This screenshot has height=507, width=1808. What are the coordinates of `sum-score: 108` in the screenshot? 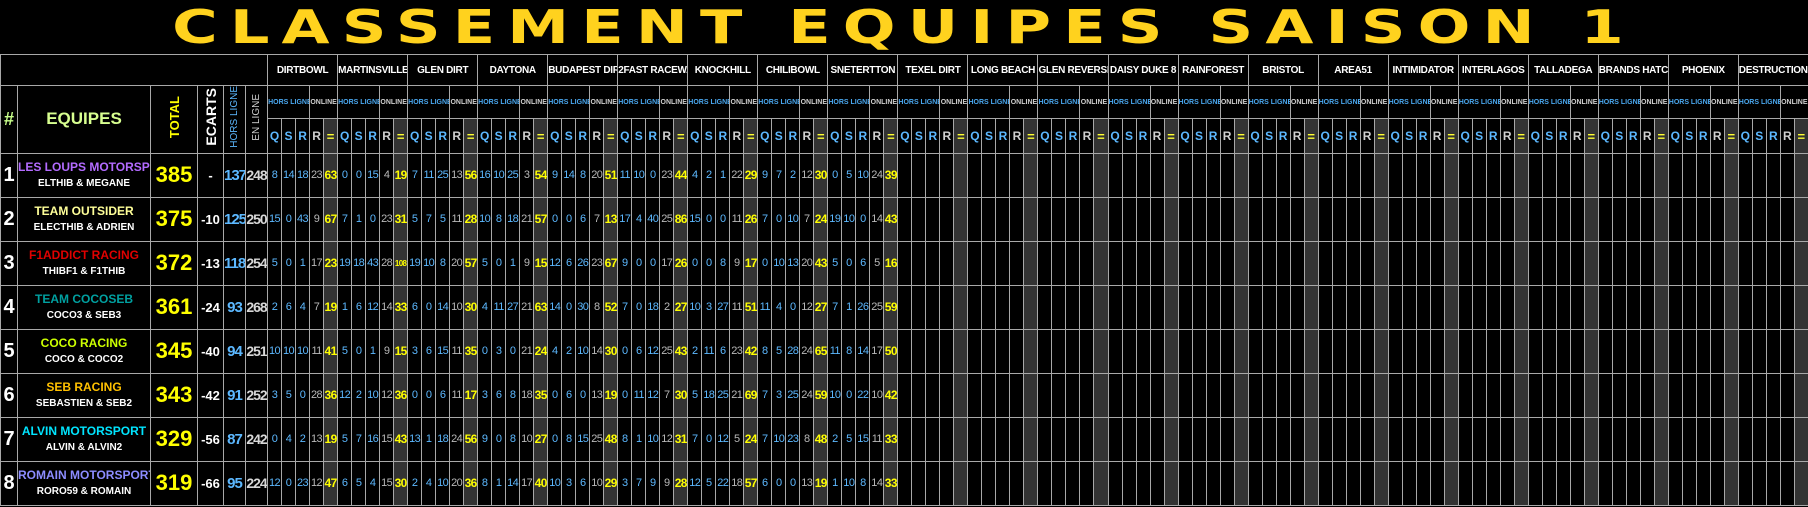 It's located at (401, 263).